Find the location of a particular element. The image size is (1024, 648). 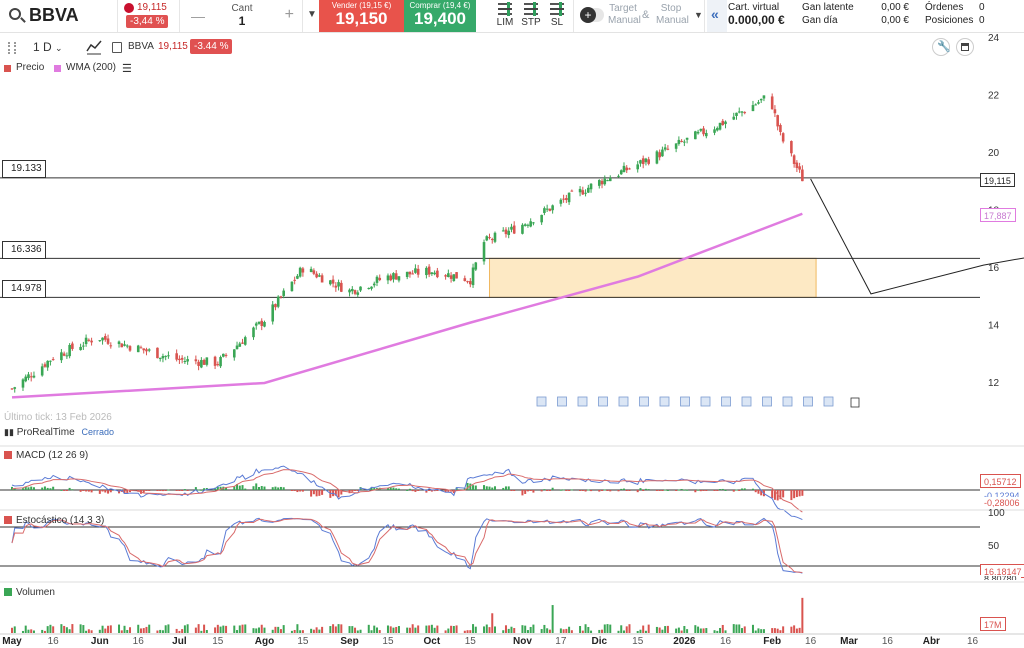

stop-order-button: STP is located at coordinates (531, 16).